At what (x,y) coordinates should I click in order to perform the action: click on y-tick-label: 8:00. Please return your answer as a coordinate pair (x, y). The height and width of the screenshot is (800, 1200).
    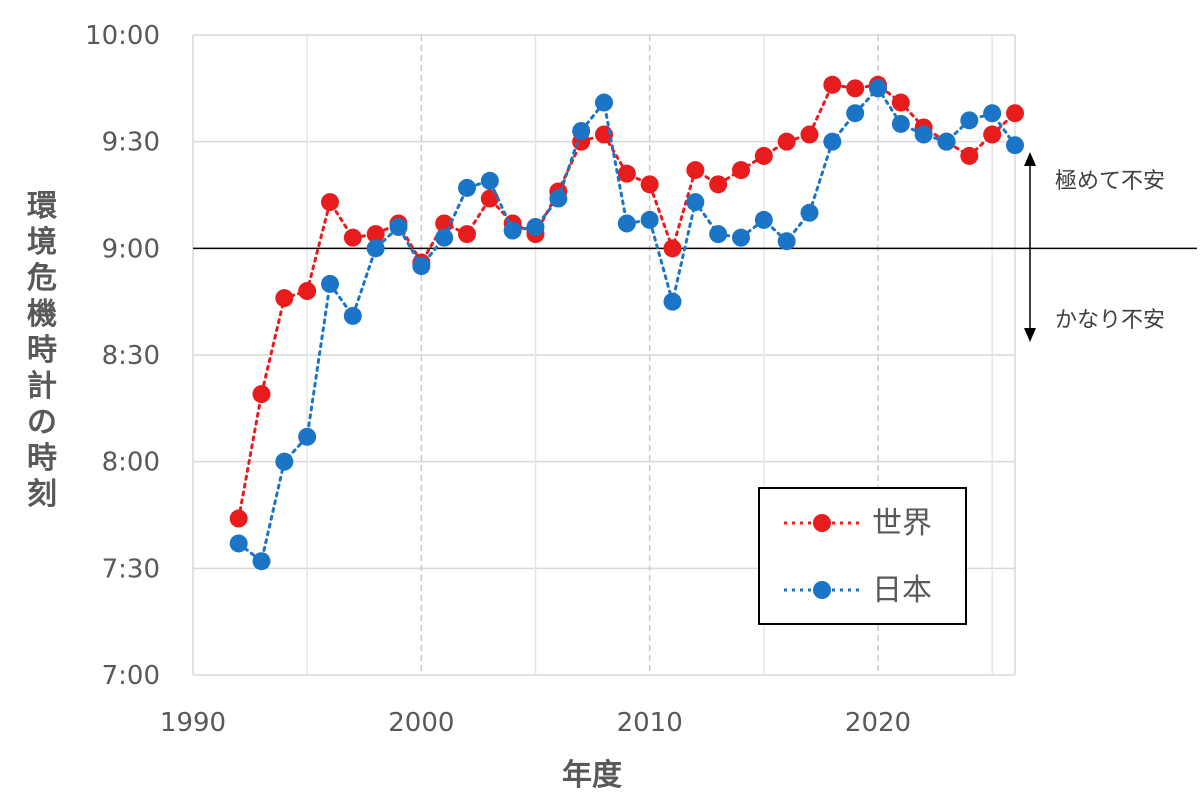
    Looking at the image, I should click on (131, 463).